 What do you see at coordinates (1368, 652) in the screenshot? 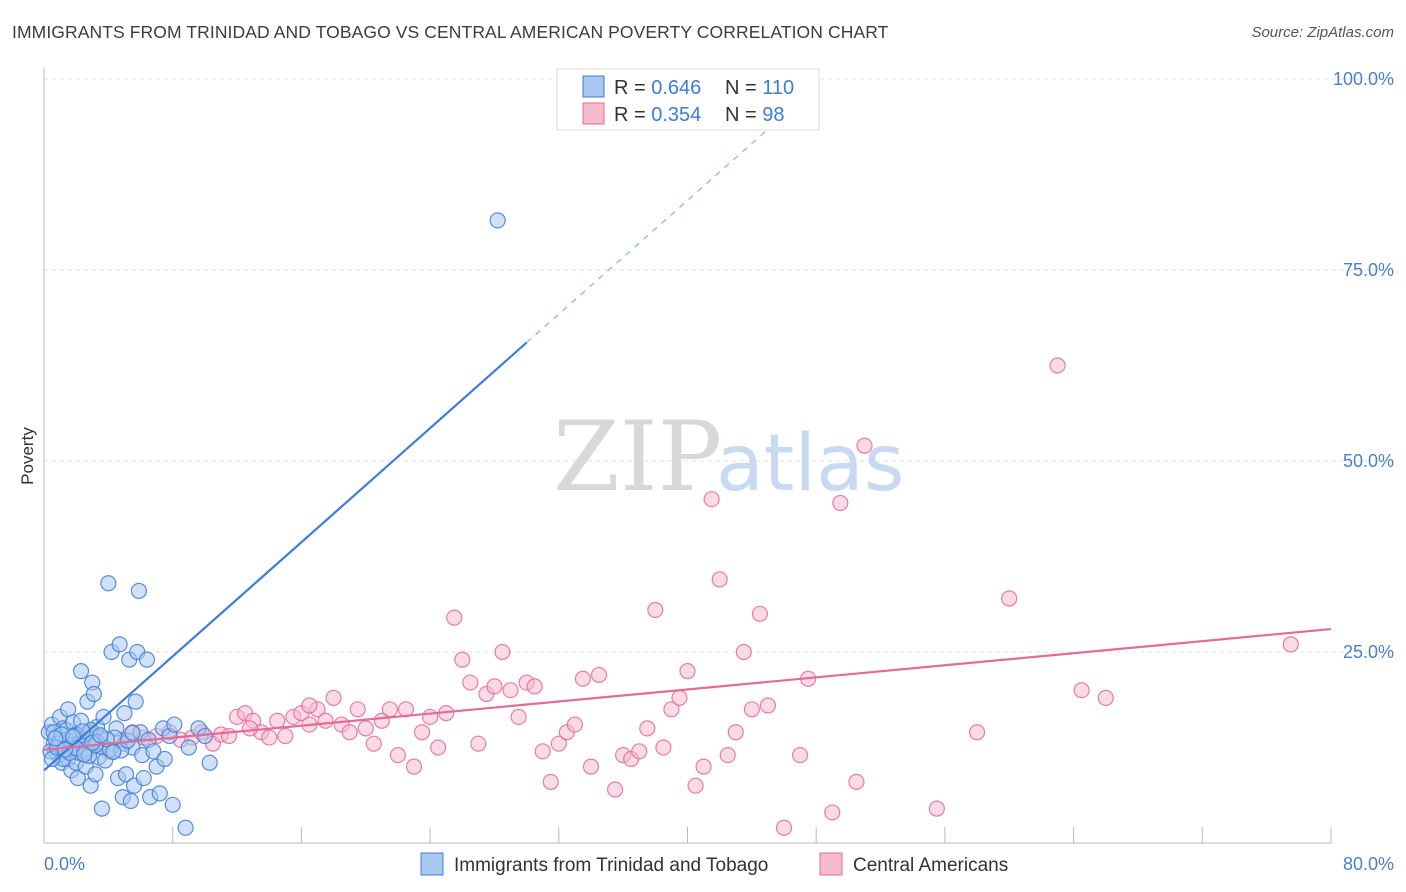
I see `y-tick-label: 25.0%` at bounding box center [1368, 652].